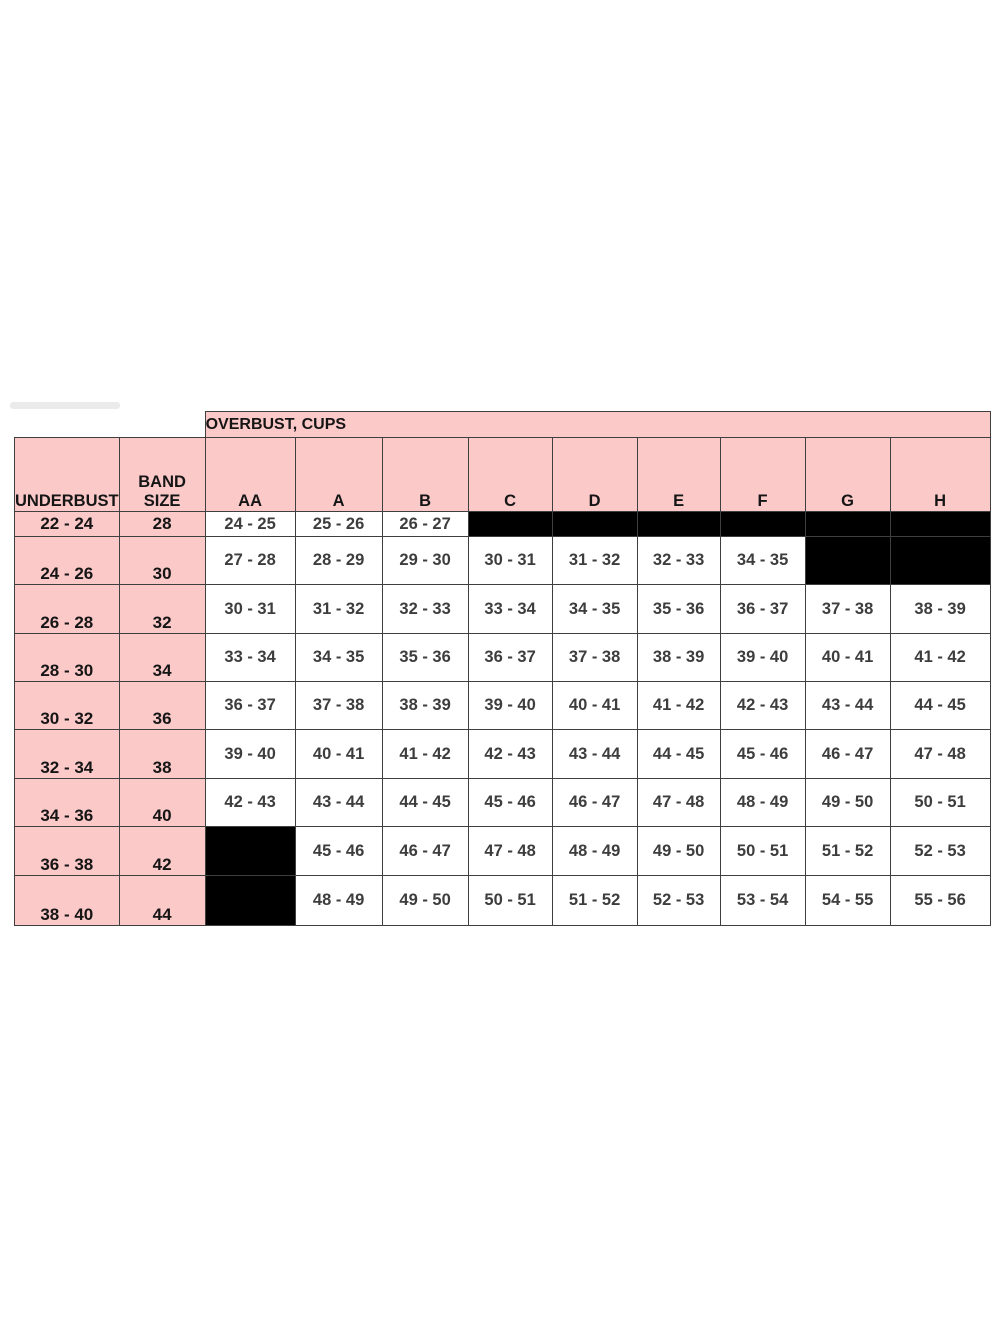  Describe the element at coordinates (425, 524) in the screenshot. I see `cup-range-cell: 26 - 27` at that location.